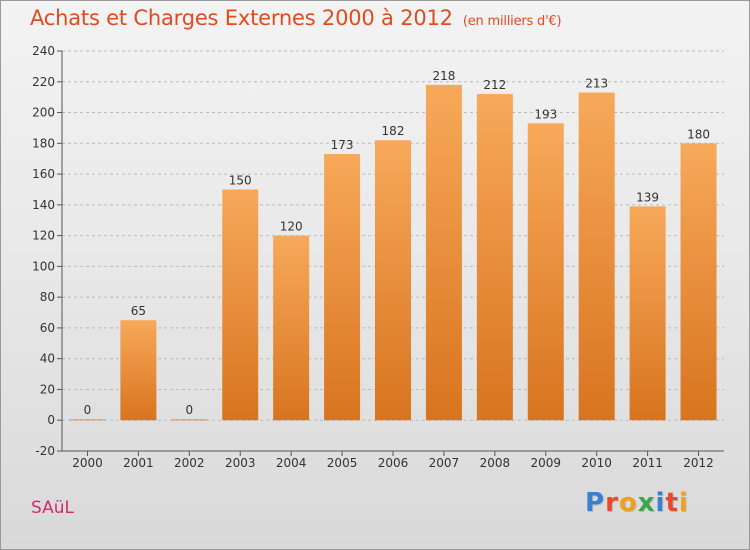 The height and width of the screenshot is (550, 750). Describe the element at coordinates (495, 463) in the screenshot. I see `x-tick-label: 2008` at that location.